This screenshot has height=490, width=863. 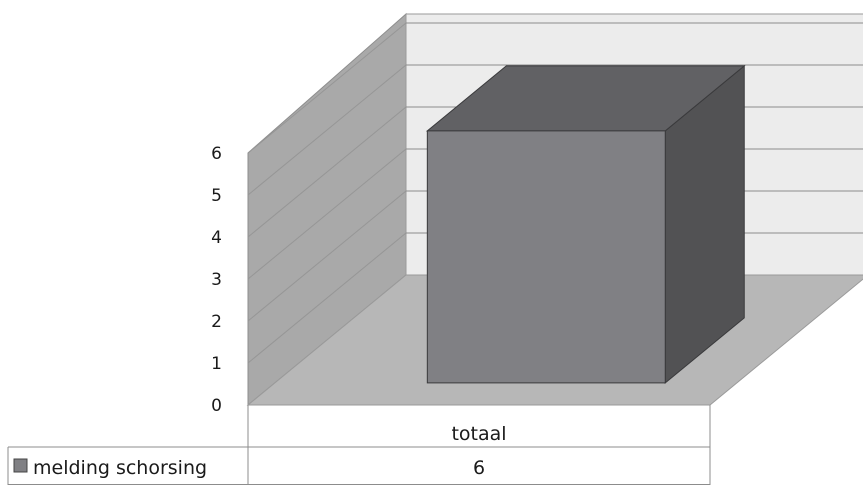 What do you see at coordinates (216, 364) in the screenshot?
I see `y-tick-label: 1` at bounding box center [216, 364].